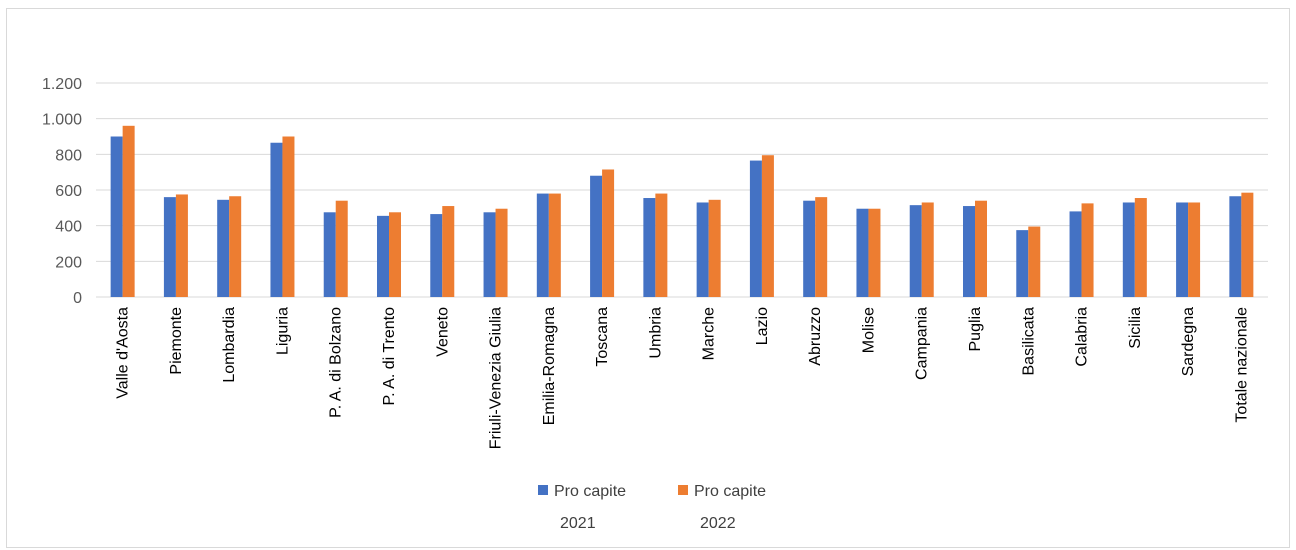 This screenshot has width=1296, height=550. I want to click on x-category-label: P. A. di Trento, so click(389, 356).